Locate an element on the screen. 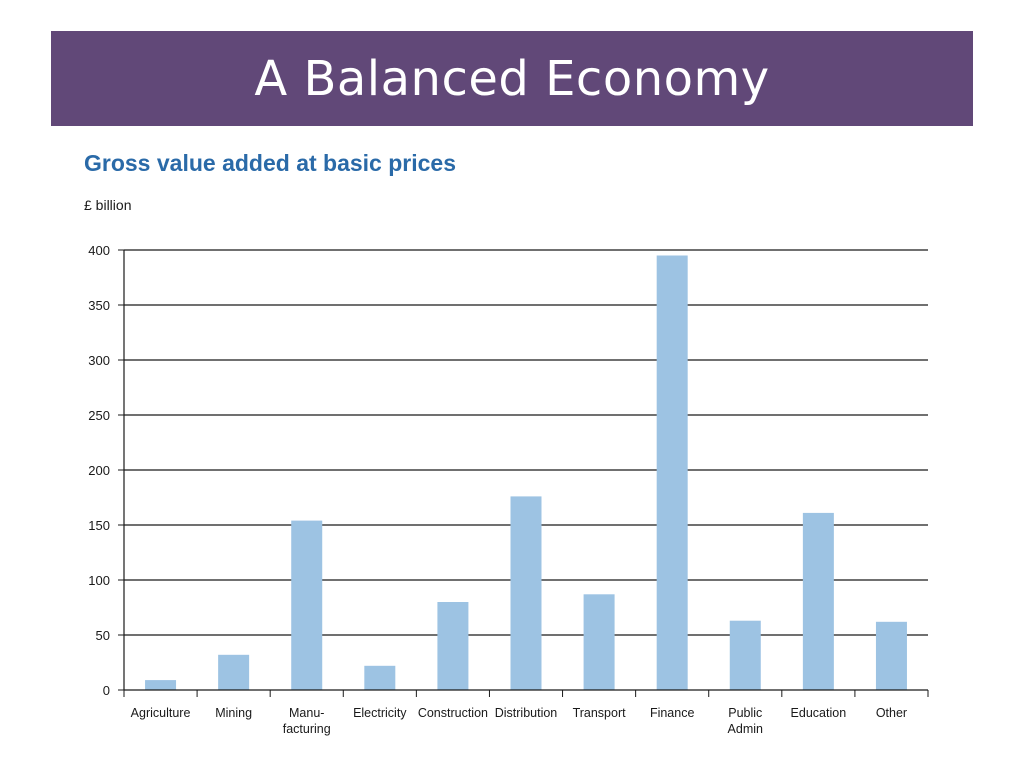 Image resolution: width=1024 pixels, height=768 pixels. y-tick-label: 200 is located at coordinates (99, 470).